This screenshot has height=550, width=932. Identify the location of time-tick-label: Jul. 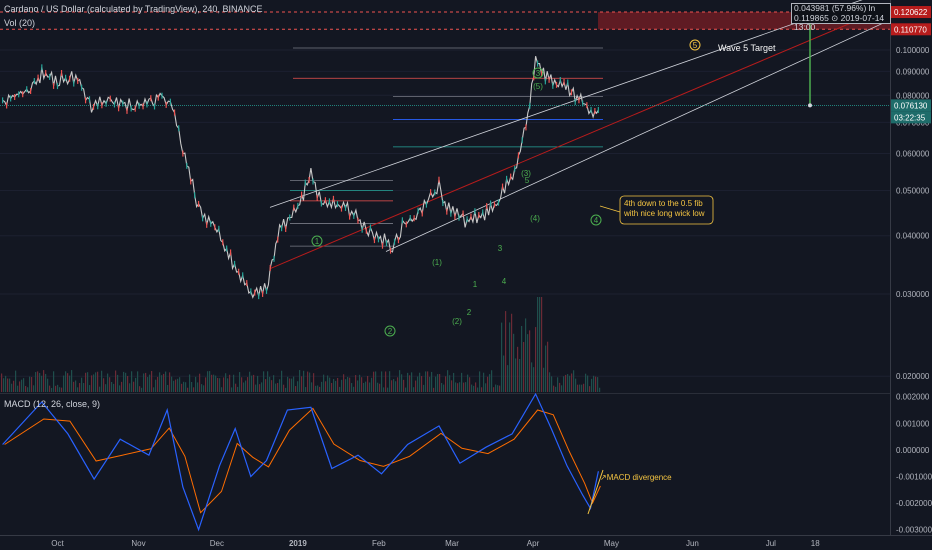
(771, 543).